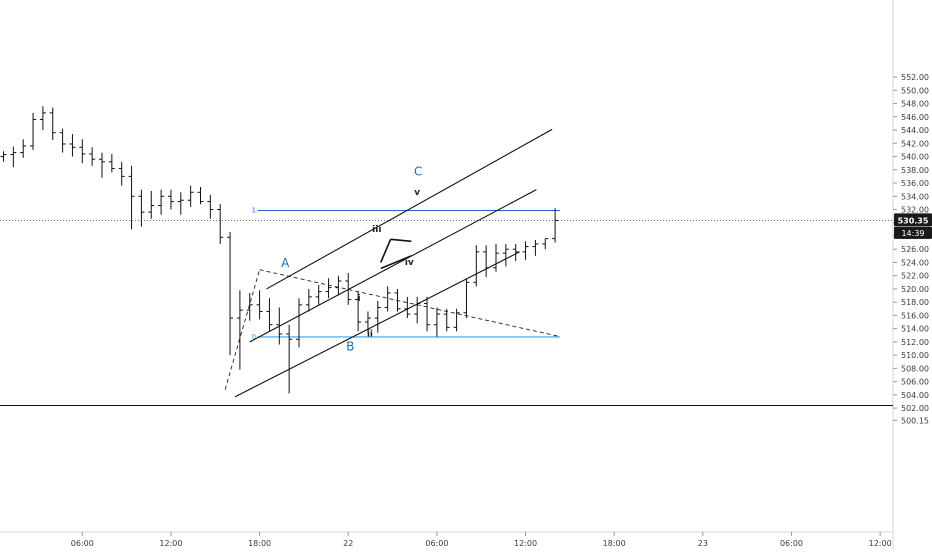 The height and width of the screenshot is (554, 932). What do you see at coordinates (370, 335) in the screenshot?
I see `wave-label: ii` at bounding box center [370, 335].